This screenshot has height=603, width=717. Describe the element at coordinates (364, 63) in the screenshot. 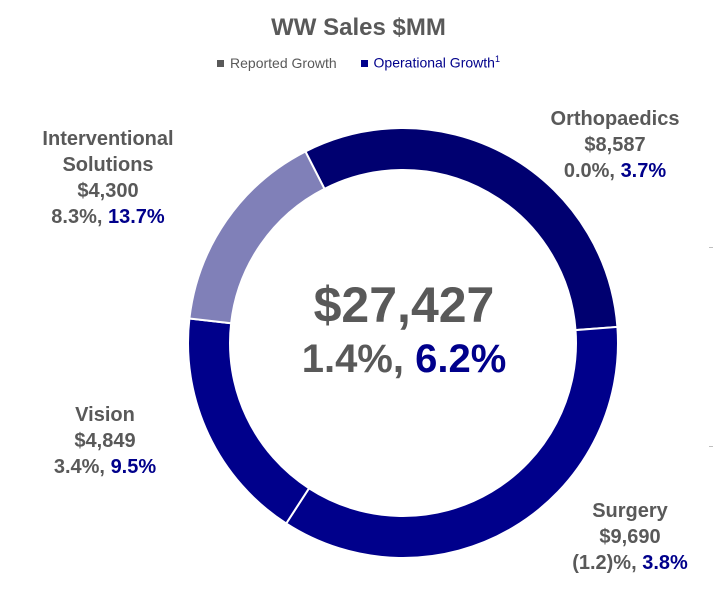

I see `legend-swatch-operational` at that location.